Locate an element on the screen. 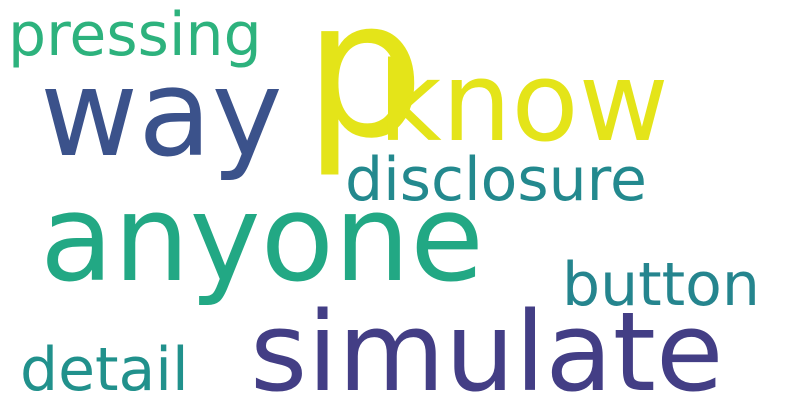 This screenshot has width=800, height=400. word-know: know is located at coordinates (523, 102).